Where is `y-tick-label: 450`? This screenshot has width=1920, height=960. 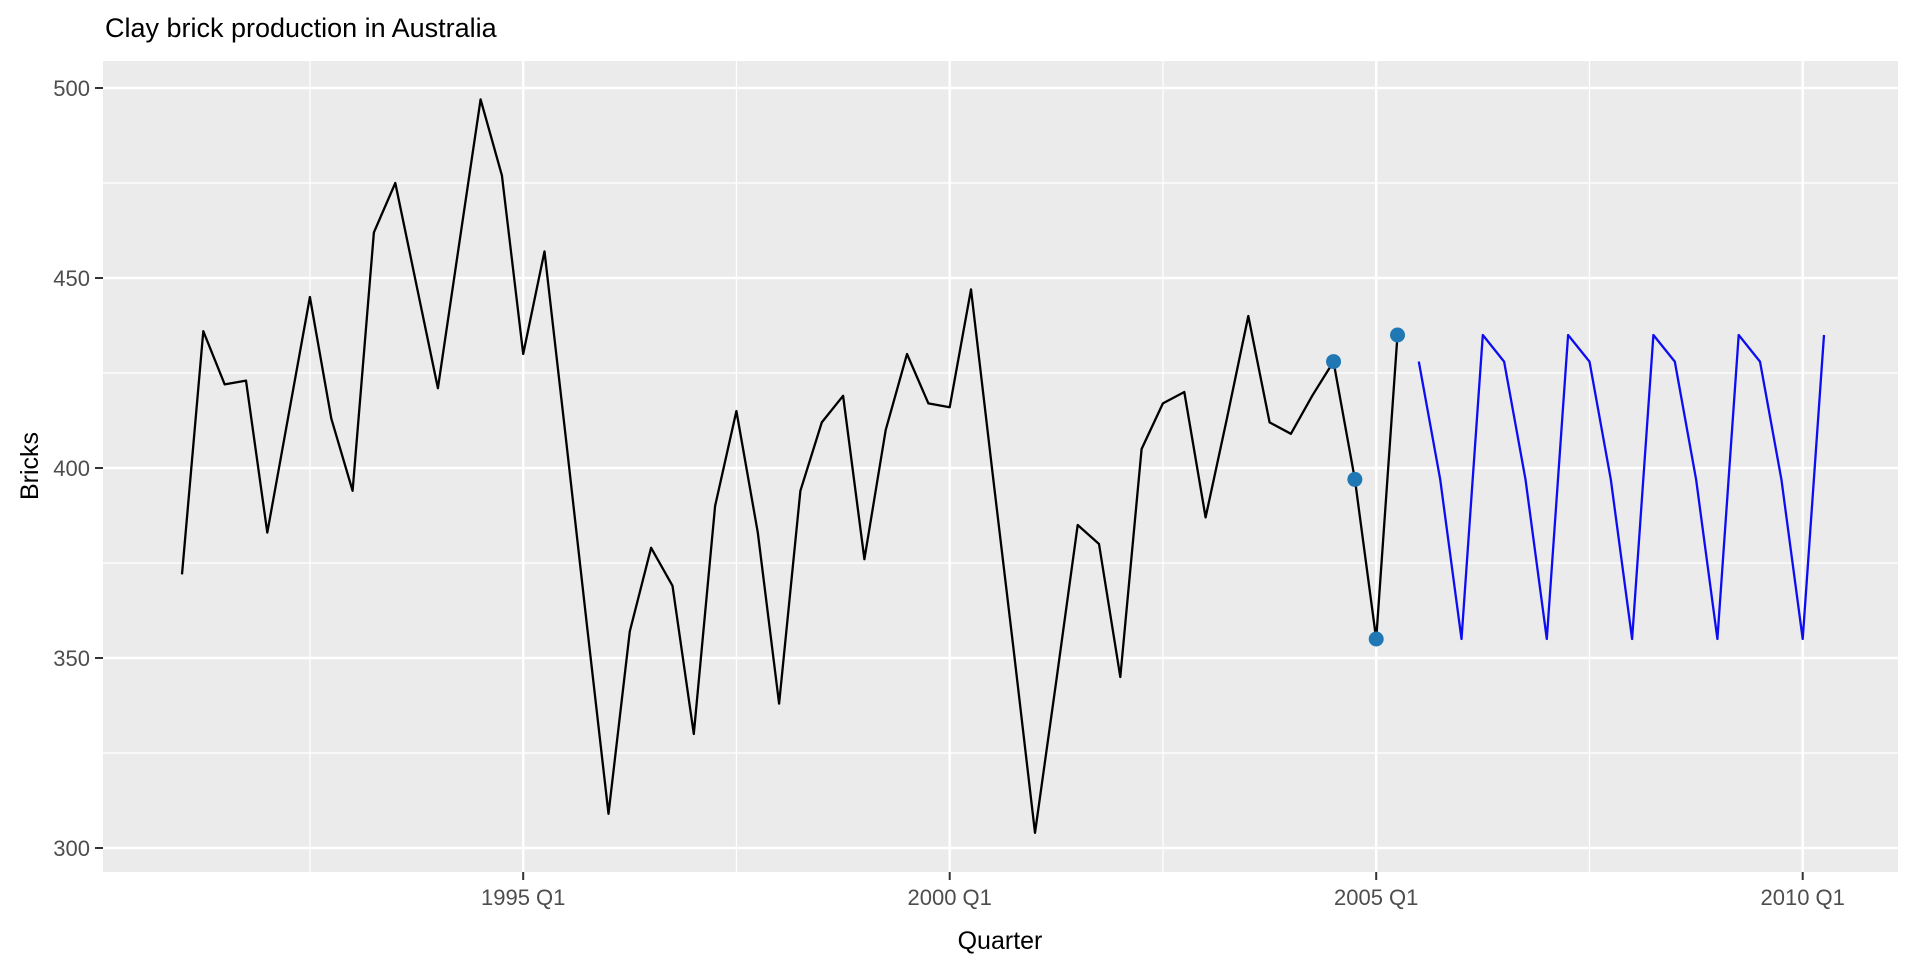 y-tick-label: 450 is located at coordinates (71, 278).